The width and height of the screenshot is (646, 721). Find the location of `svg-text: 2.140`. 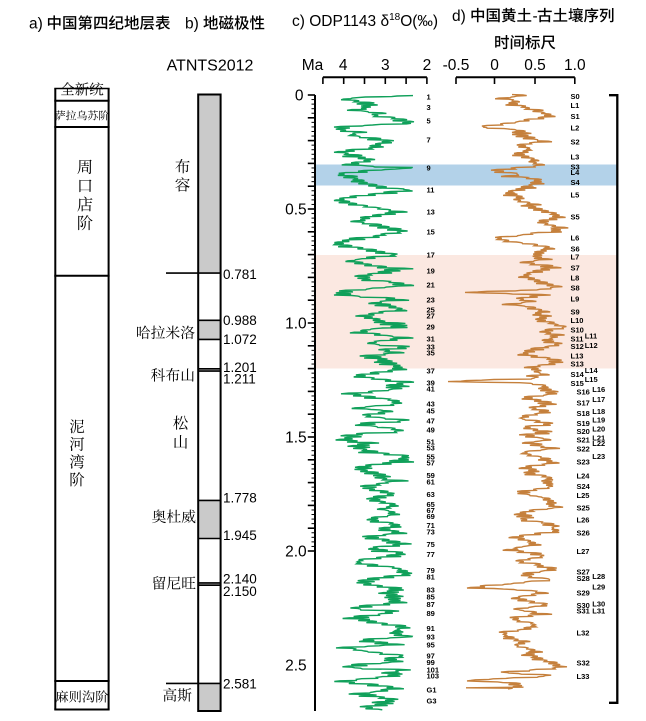

svg-text: 2.140 is located at coordinates (240, 578).